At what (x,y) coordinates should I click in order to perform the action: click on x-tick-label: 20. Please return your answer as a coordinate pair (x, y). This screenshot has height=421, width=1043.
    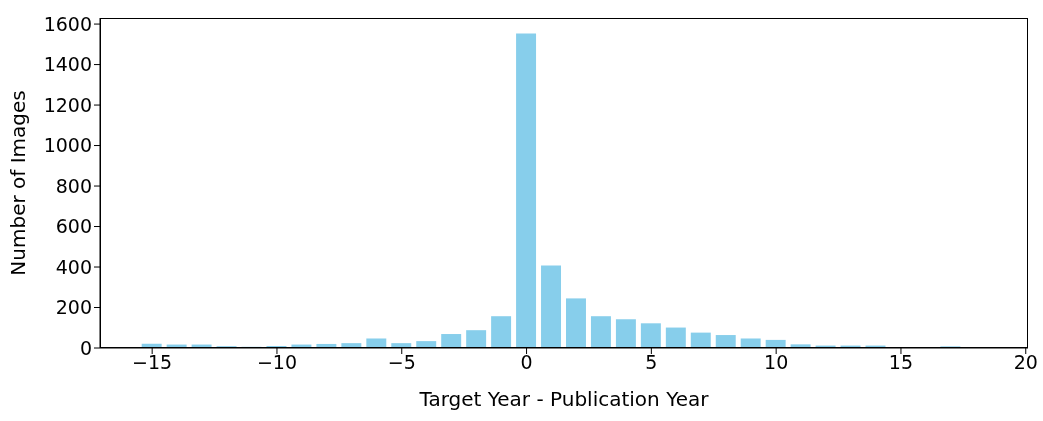
    Looking at the image, I should click on (1025, 362).